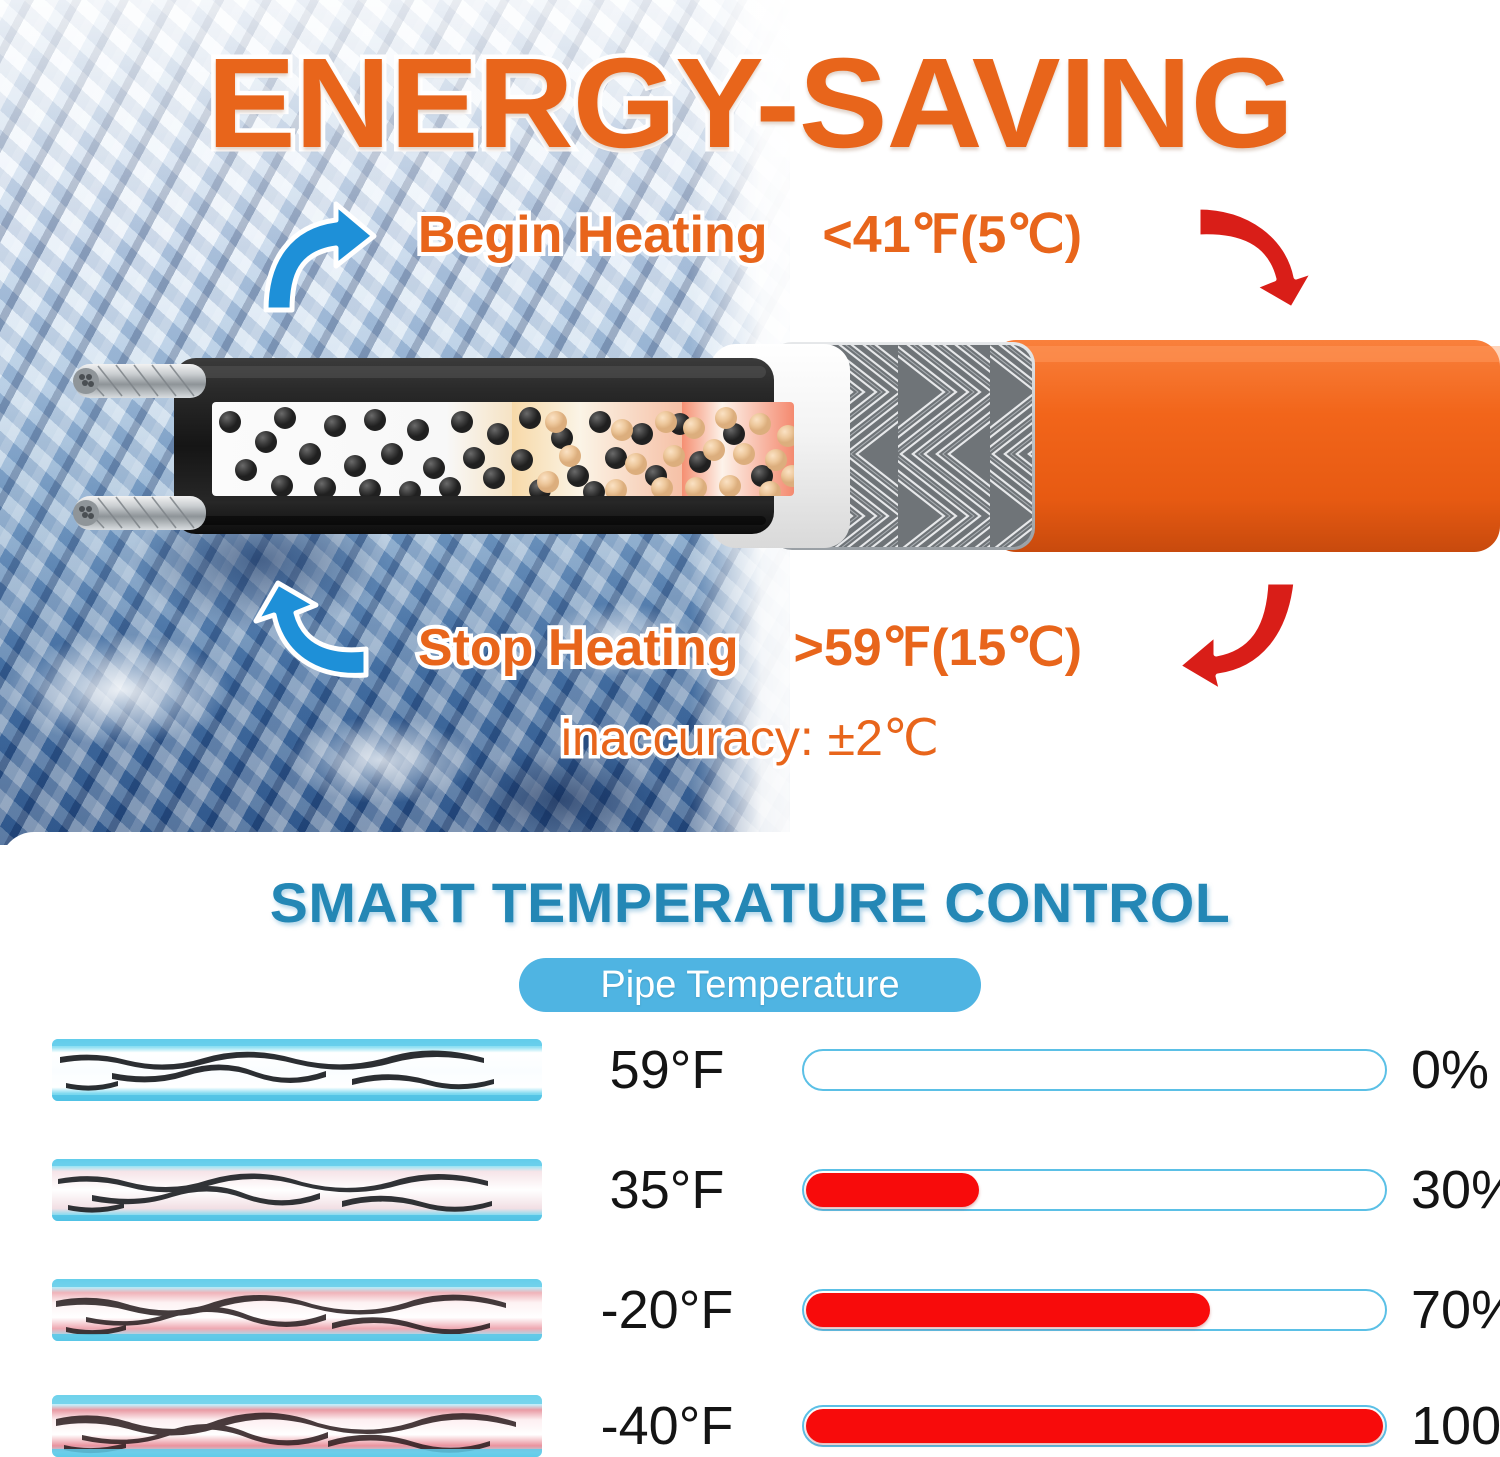 The image size is (1500, 1457). I want to click on begin-heating-value: <41℉(5℃), so click(952, 235).